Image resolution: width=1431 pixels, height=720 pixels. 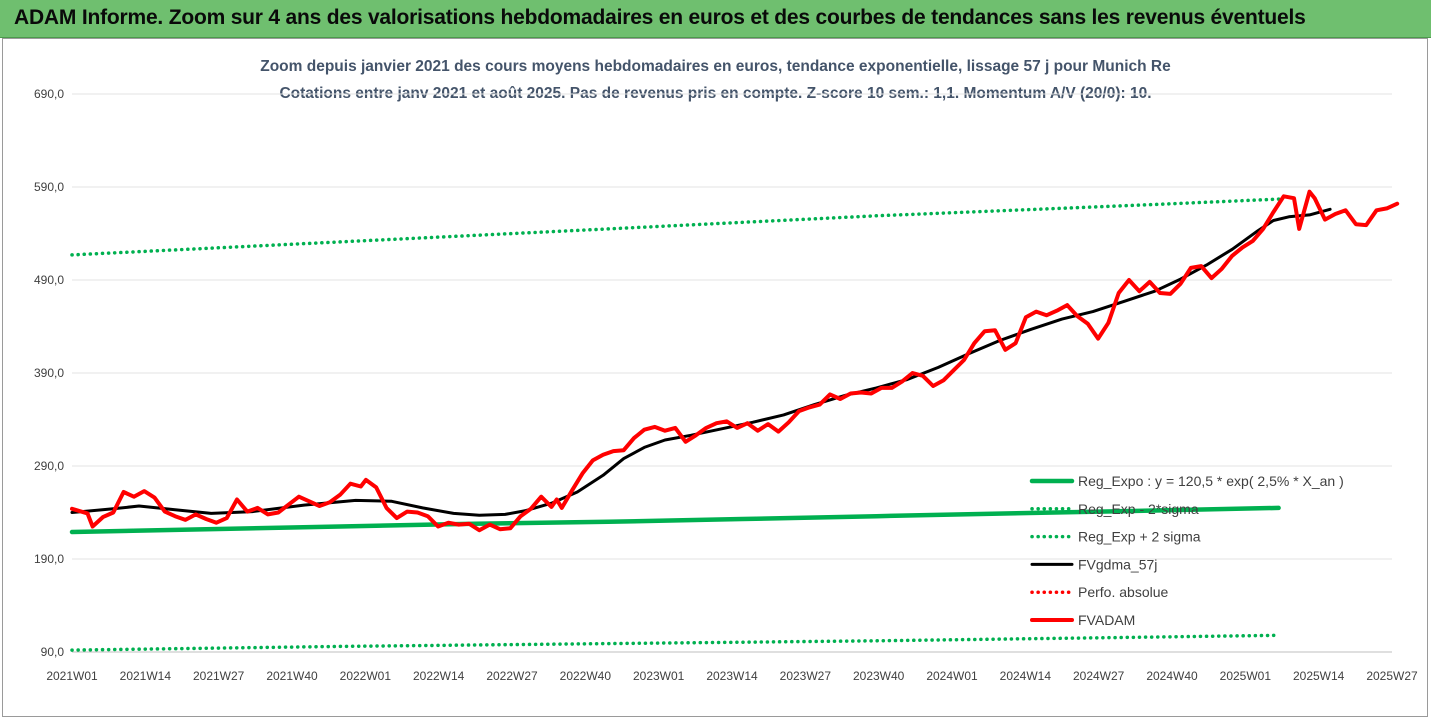 I want to click on x-tick-label: 2021W01, so click(x=72, y=676).